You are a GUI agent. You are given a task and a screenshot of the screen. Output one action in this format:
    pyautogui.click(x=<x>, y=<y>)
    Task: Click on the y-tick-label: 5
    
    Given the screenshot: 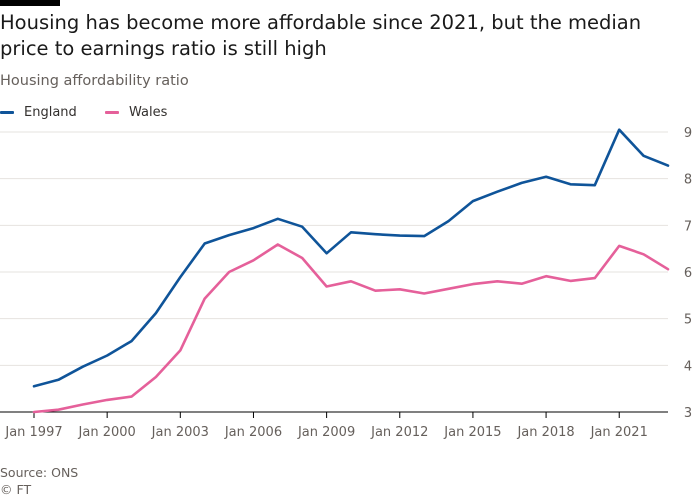 What is the action you would take?
    pyautogui.click(x=688, y=320)
    